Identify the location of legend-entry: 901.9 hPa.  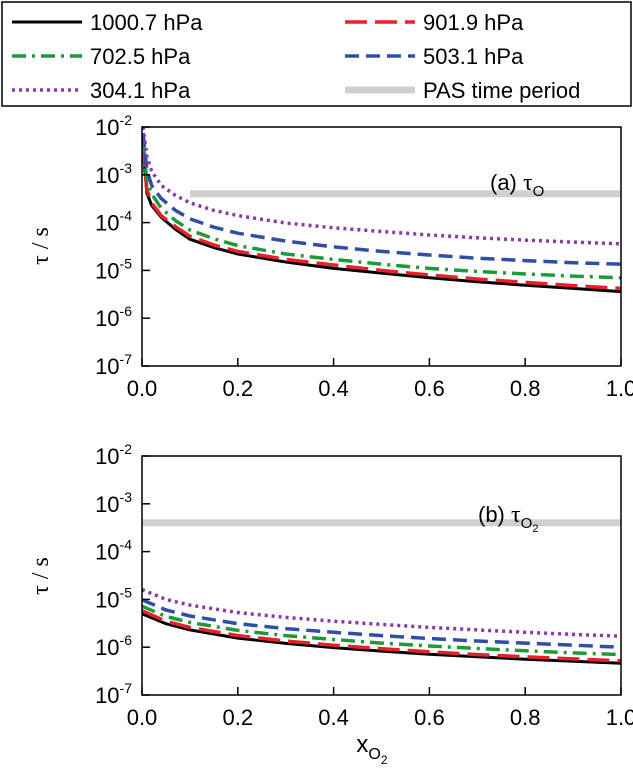
(434, 22).